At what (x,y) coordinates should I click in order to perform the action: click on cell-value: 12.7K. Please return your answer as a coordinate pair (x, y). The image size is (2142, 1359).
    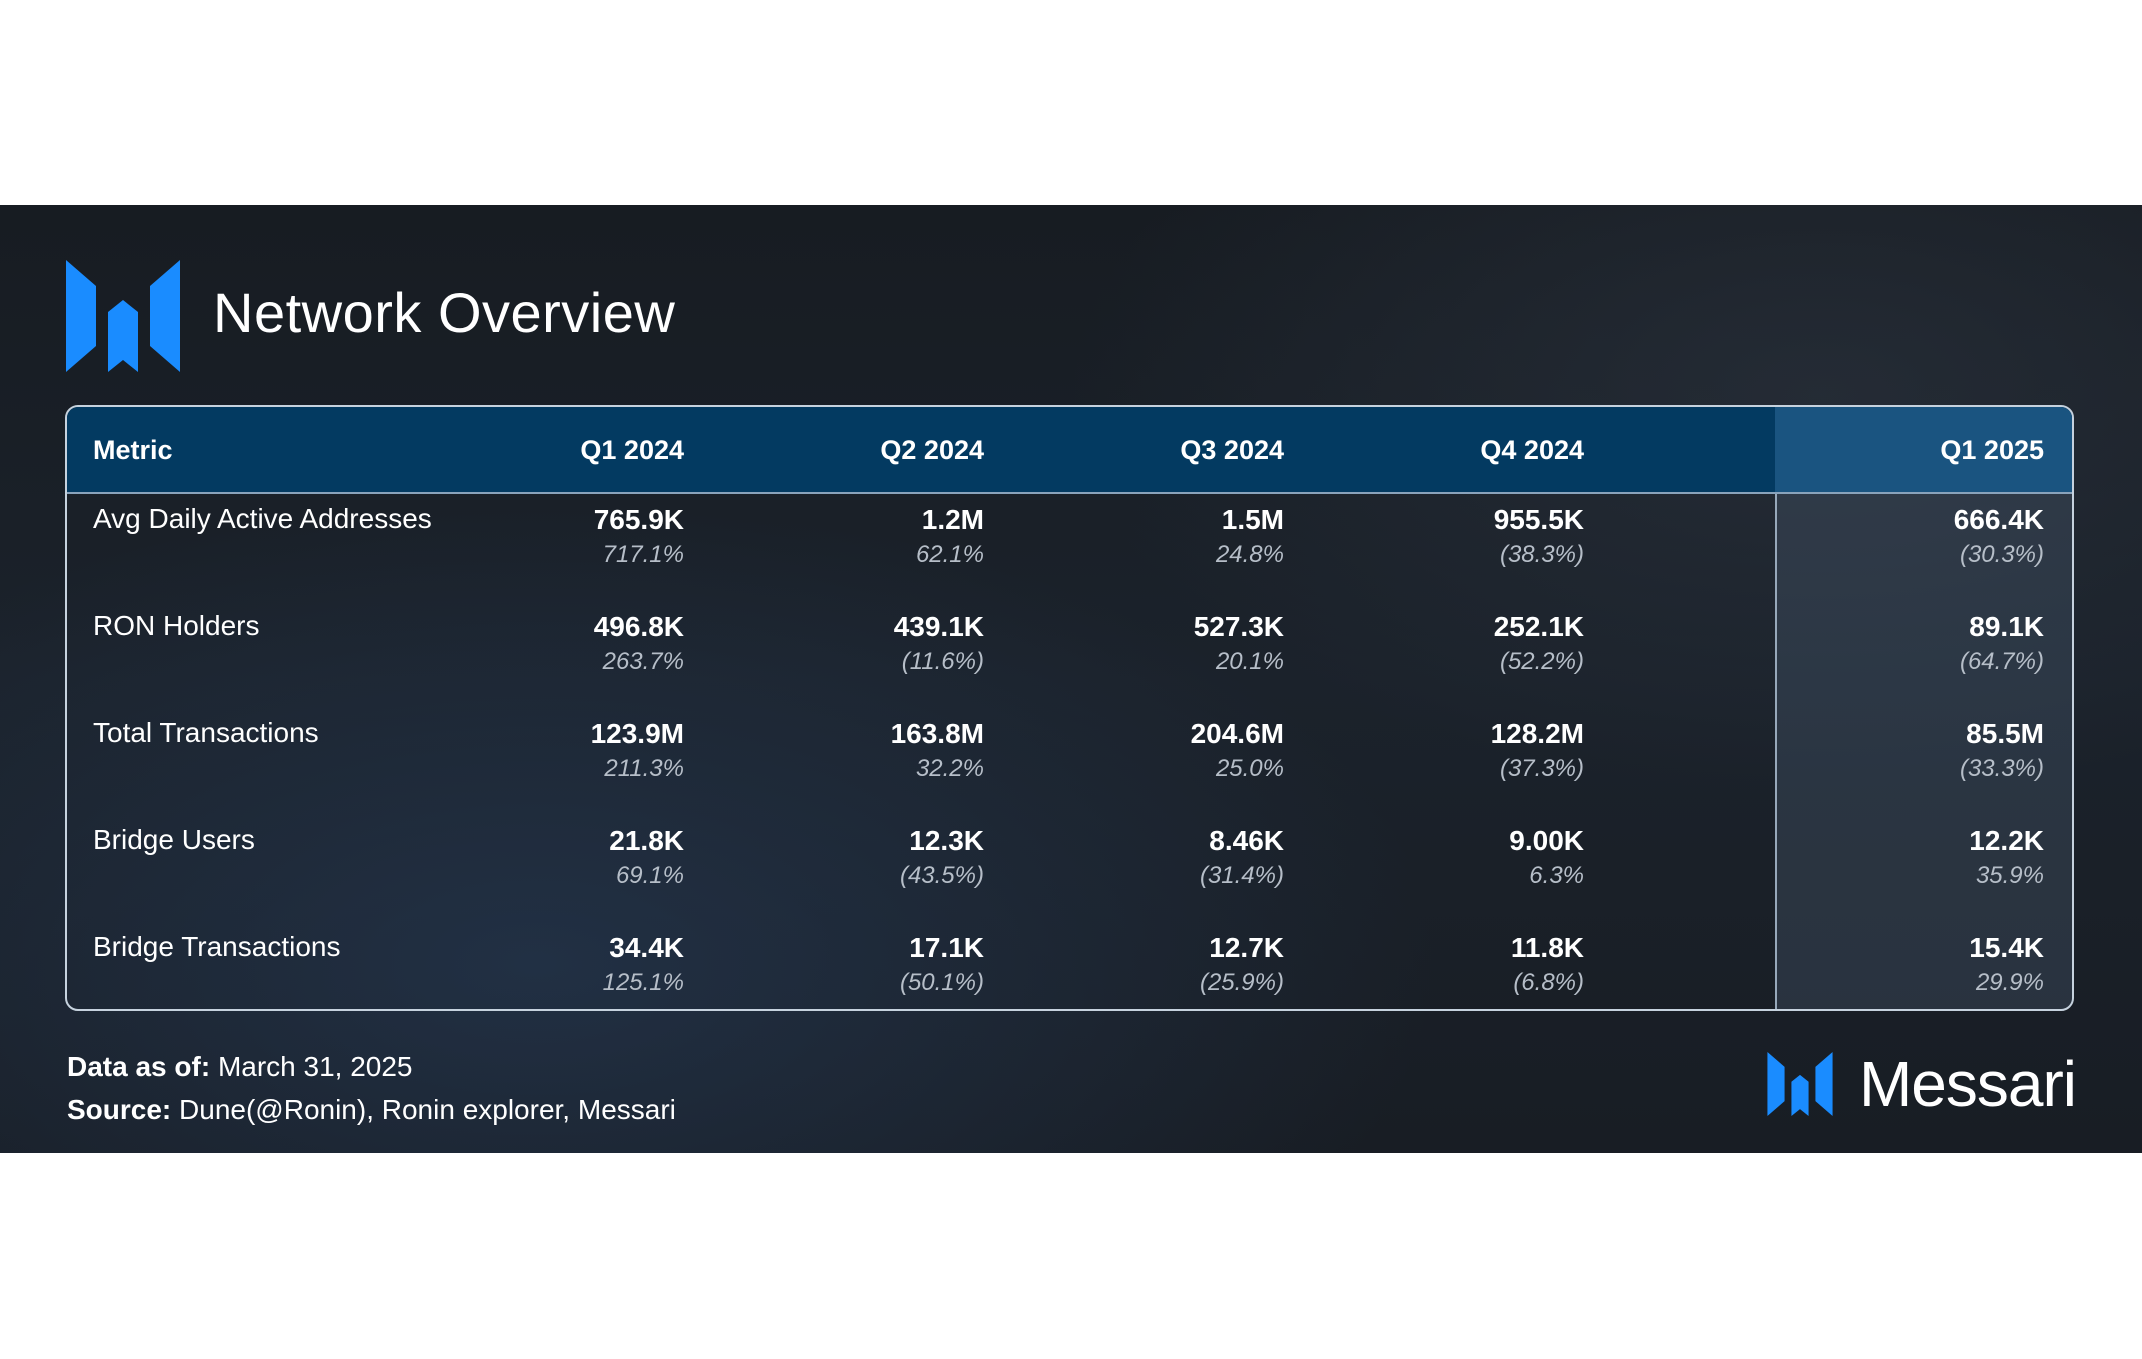
    Looking at the image, I should click on (1246, 947).